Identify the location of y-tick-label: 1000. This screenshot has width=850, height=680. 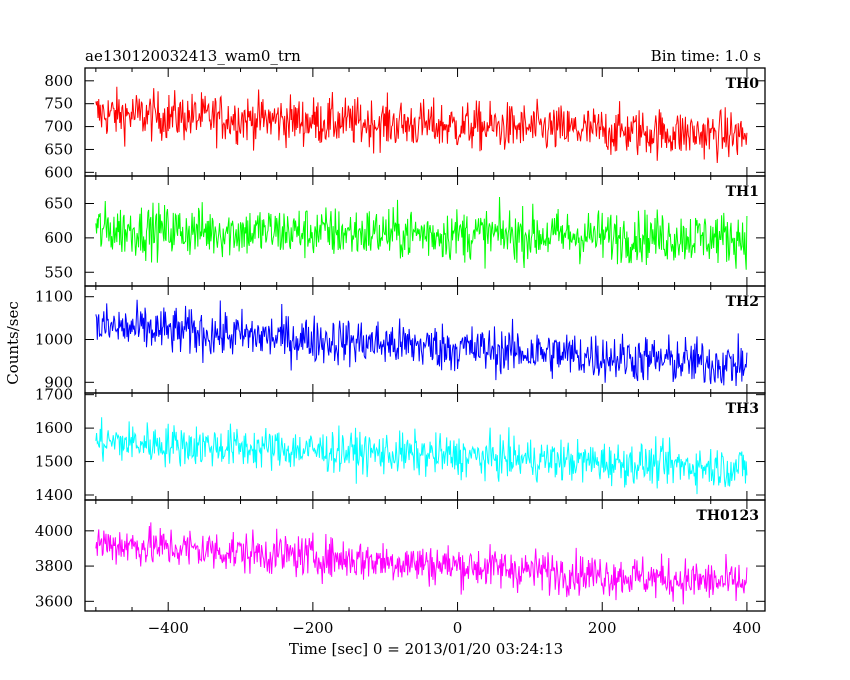
(54, 340).